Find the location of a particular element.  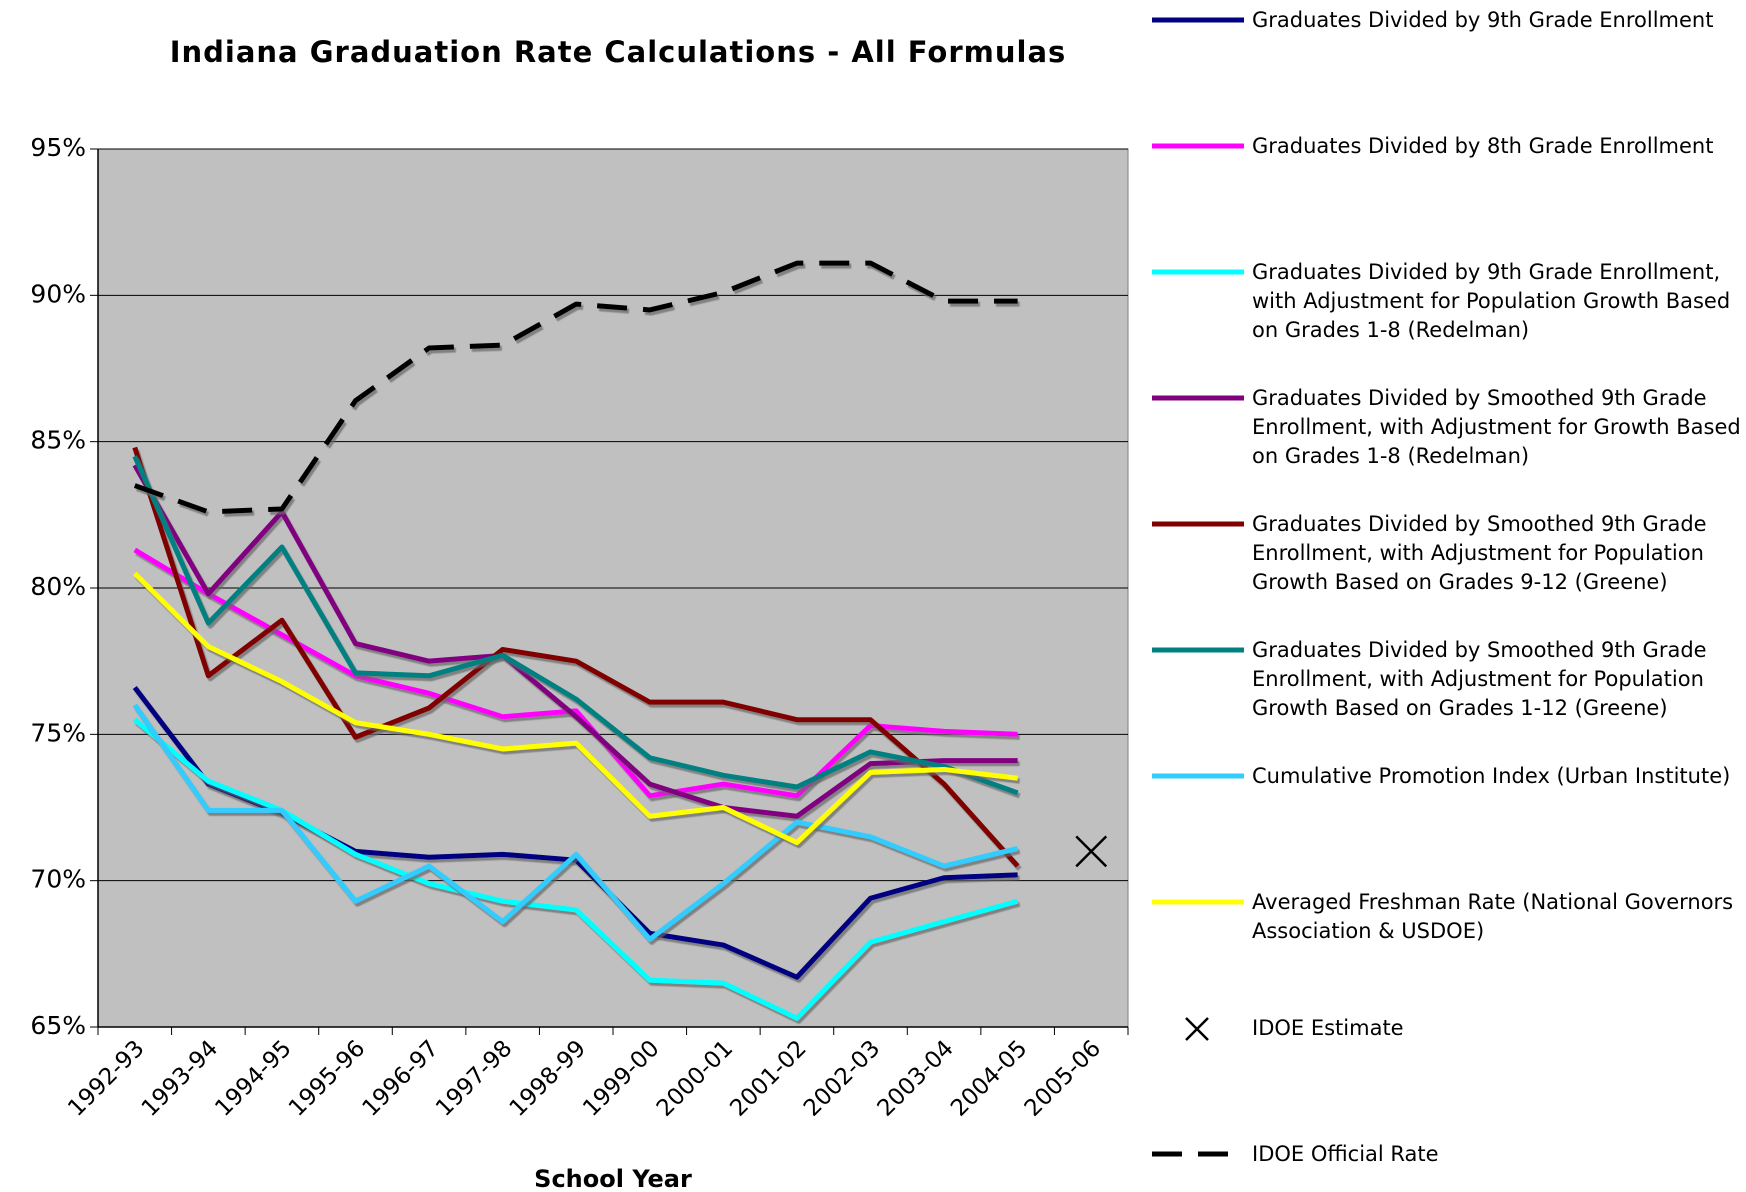

x-tick-label: 2001-02 is located at coordinates (768, 1078).